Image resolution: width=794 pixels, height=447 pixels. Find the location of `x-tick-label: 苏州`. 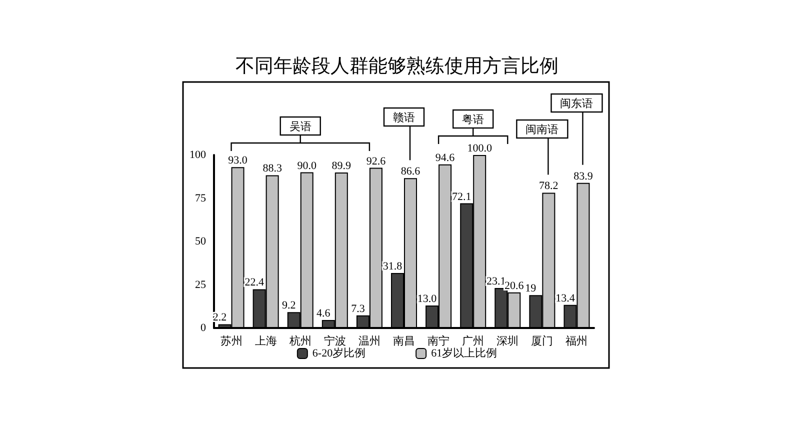

x-tick-label: 苏州 is located at coordinates (231, 341).